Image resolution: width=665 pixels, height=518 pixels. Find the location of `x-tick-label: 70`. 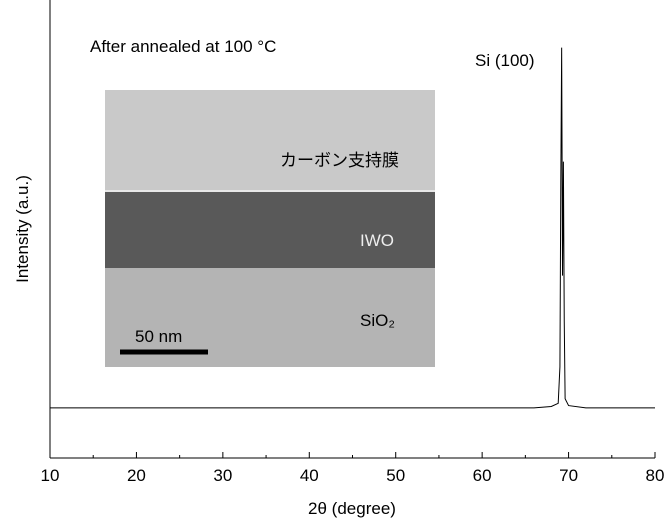

x-tick-label: 70 is located at coordinates (568, 475).